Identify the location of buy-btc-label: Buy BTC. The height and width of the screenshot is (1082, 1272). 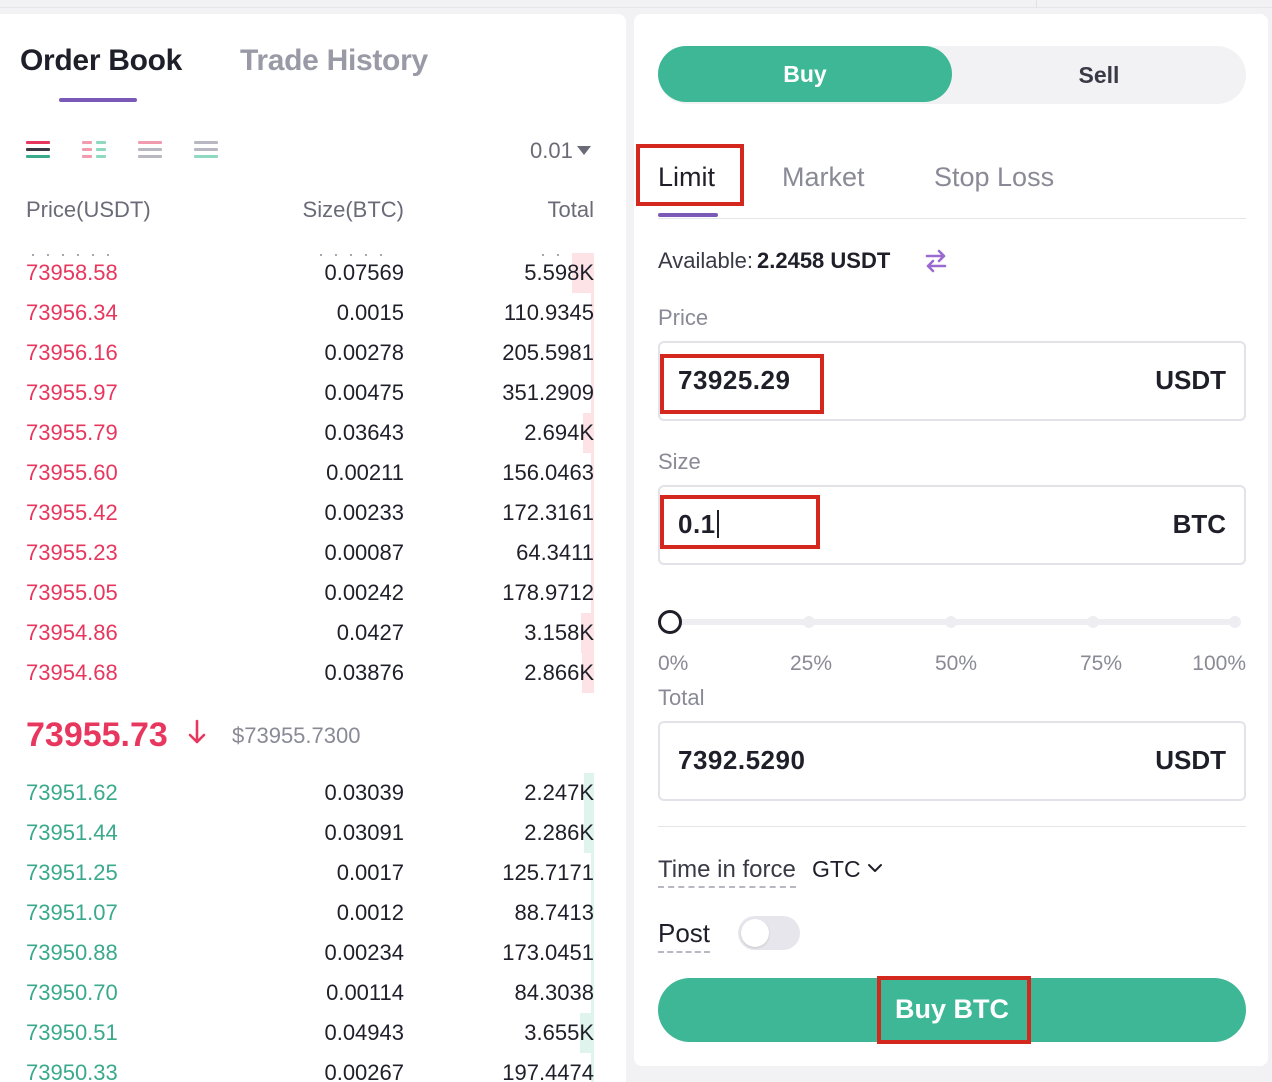
(952, 1009).